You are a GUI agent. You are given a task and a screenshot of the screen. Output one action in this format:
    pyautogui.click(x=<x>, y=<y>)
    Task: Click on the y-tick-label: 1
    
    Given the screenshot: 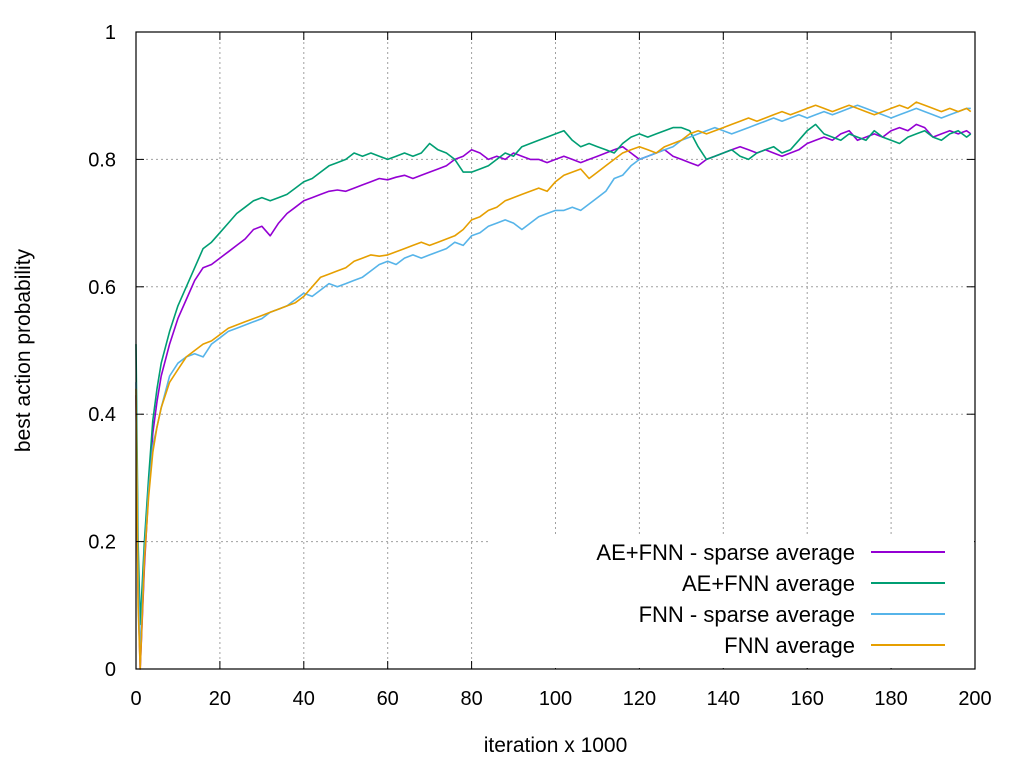 What is the action you would take?
    pyautogui.click(x=110, y=33)
    